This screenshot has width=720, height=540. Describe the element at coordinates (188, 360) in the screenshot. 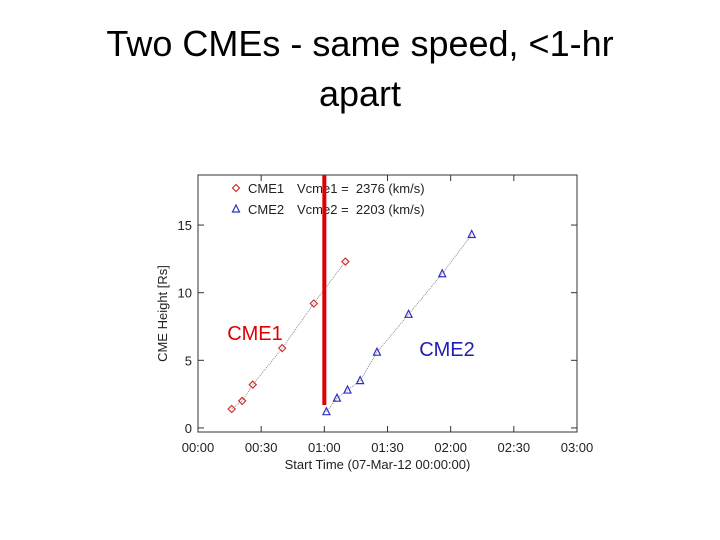

I see `y-tick-label: 5` at that location.